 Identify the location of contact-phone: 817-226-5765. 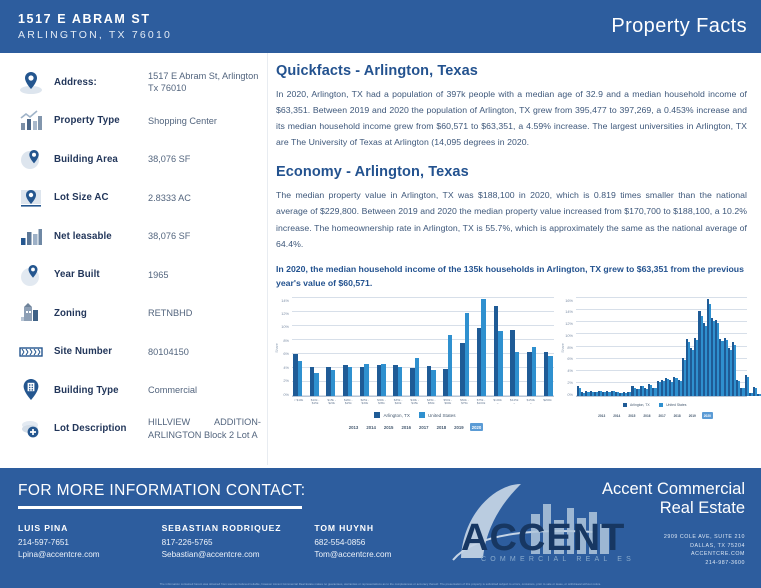
(187, 542).